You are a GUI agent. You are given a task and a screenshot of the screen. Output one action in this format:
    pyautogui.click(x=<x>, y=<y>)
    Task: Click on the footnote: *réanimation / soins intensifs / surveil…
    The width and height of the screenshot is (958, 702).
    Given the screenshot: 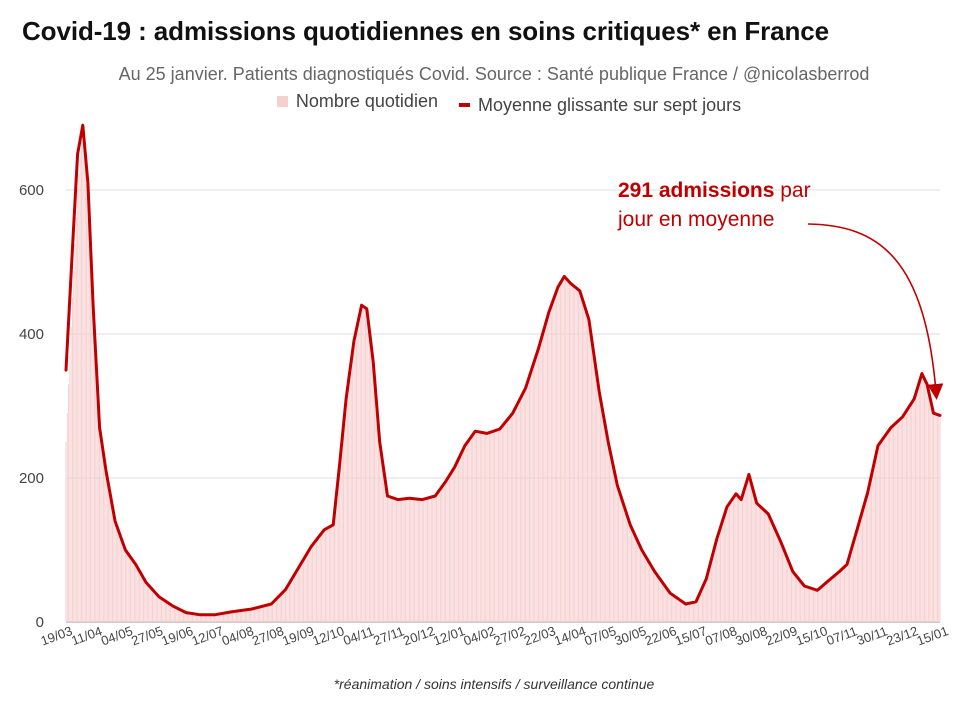 What is the action you would take?
    pyautogui.click(x=494, y=684)
    